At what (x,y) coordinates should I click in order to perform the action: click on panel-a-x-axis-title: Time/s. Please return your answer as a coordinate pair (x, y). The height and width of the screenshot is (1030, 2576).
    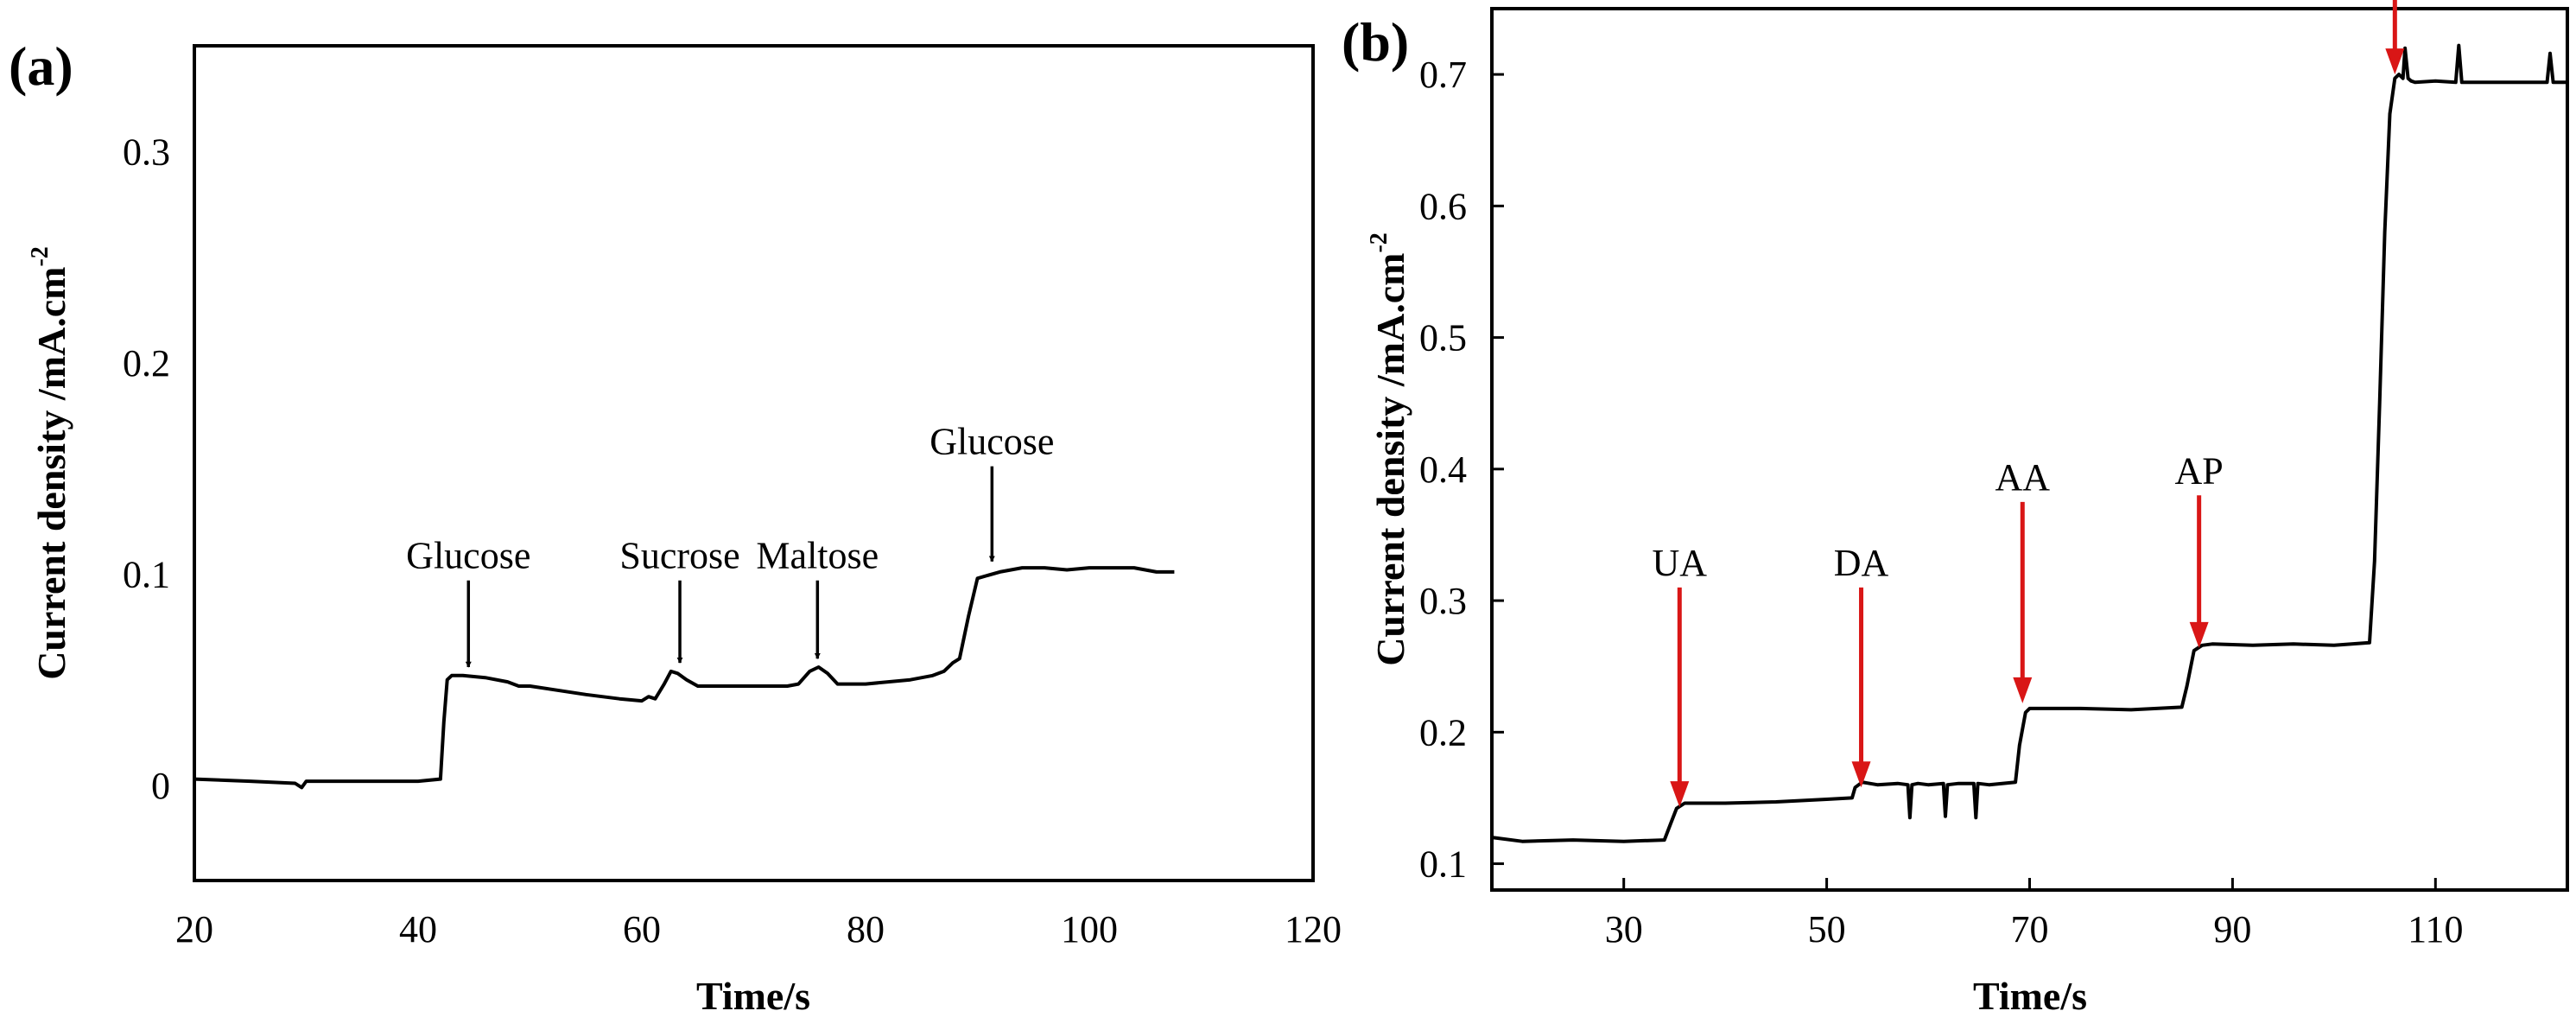
    Looking at the image, I should click on (753, 996).